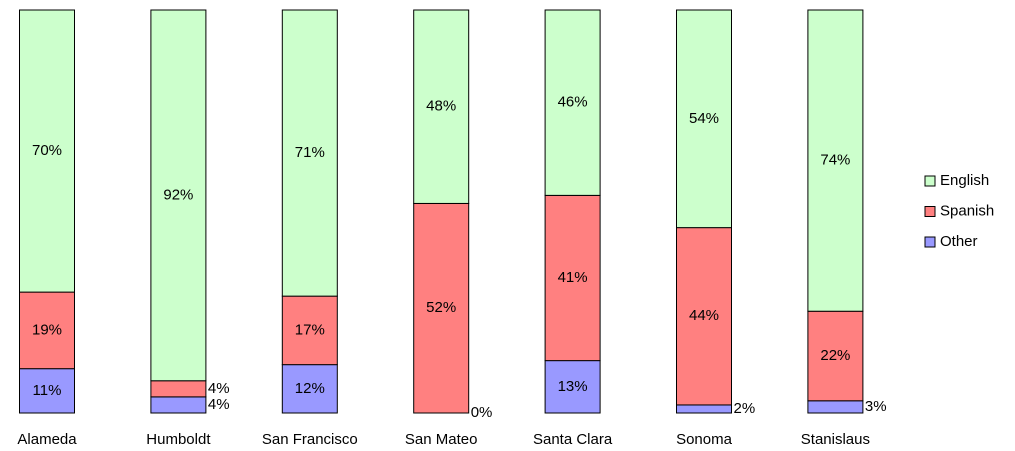  Describe the element at coordinates (835, 439) in the screenshot. I see `x-tick-label: Stanislaus` at that location.